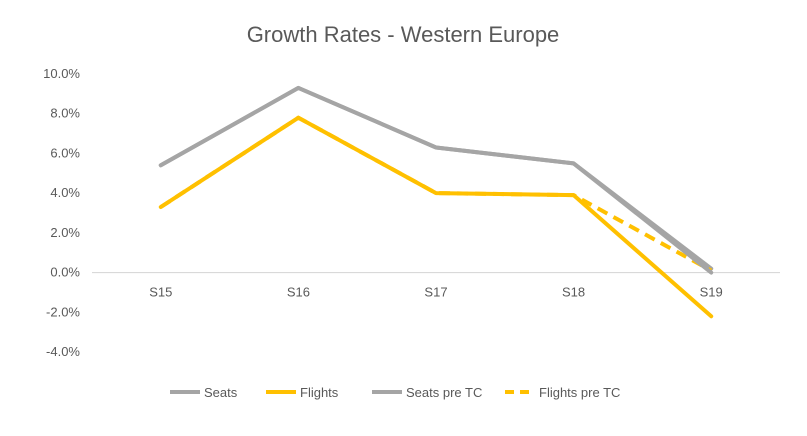 This screenshot has width=807, height=436. I want to click on legend-label: Seats pre TC, so click(444, 392).